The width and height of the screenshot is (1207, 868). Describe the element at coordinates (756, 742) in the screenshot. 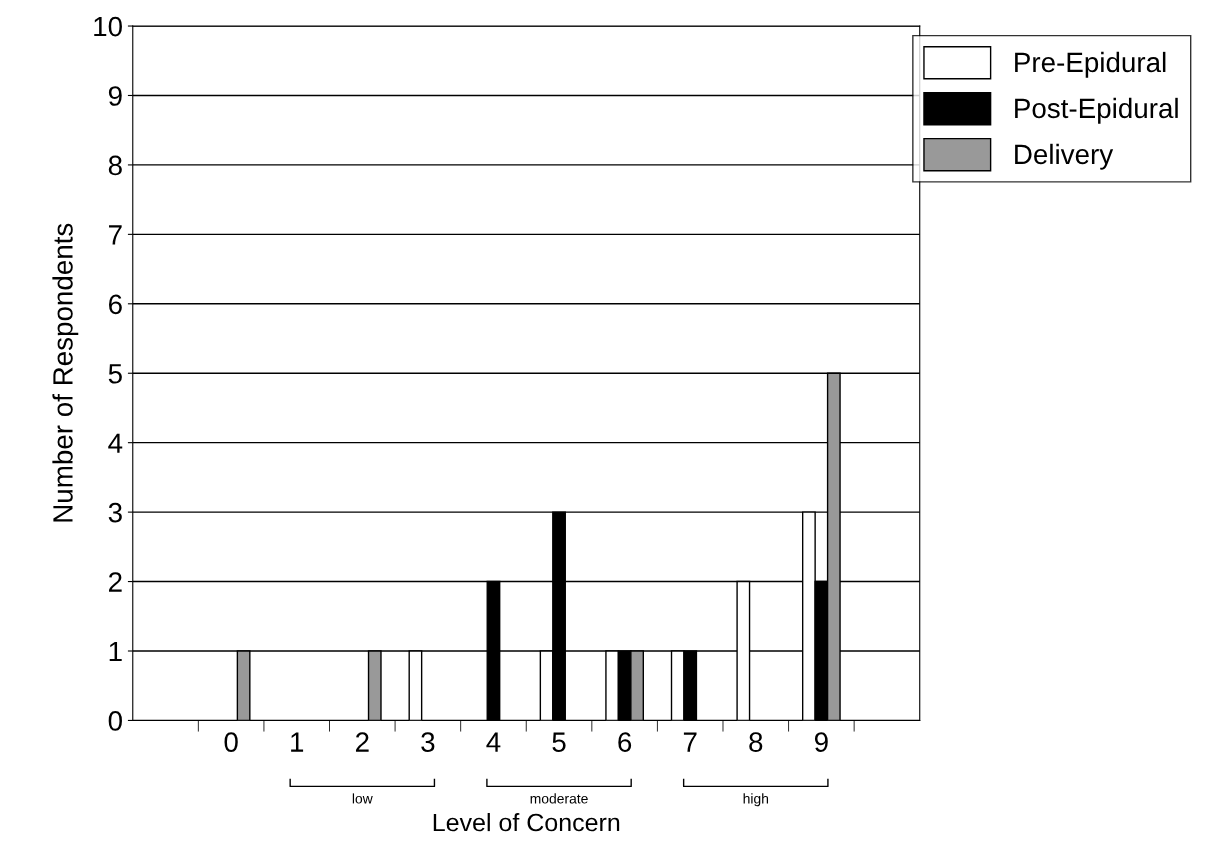

I see `x-tick-label: 8` at that location.